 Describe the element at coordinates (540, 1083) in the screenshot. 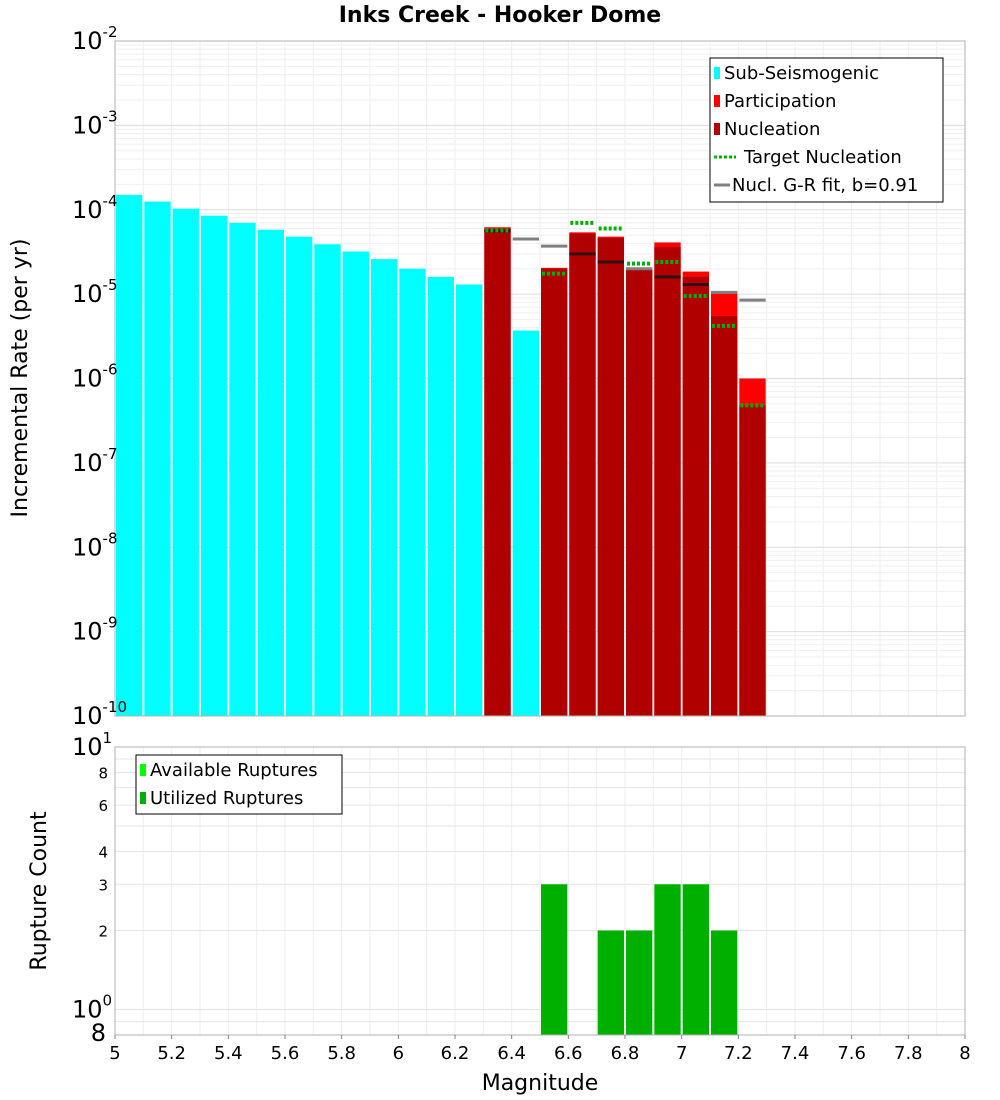

I see `x-axis-label: Magnitude` at that location.